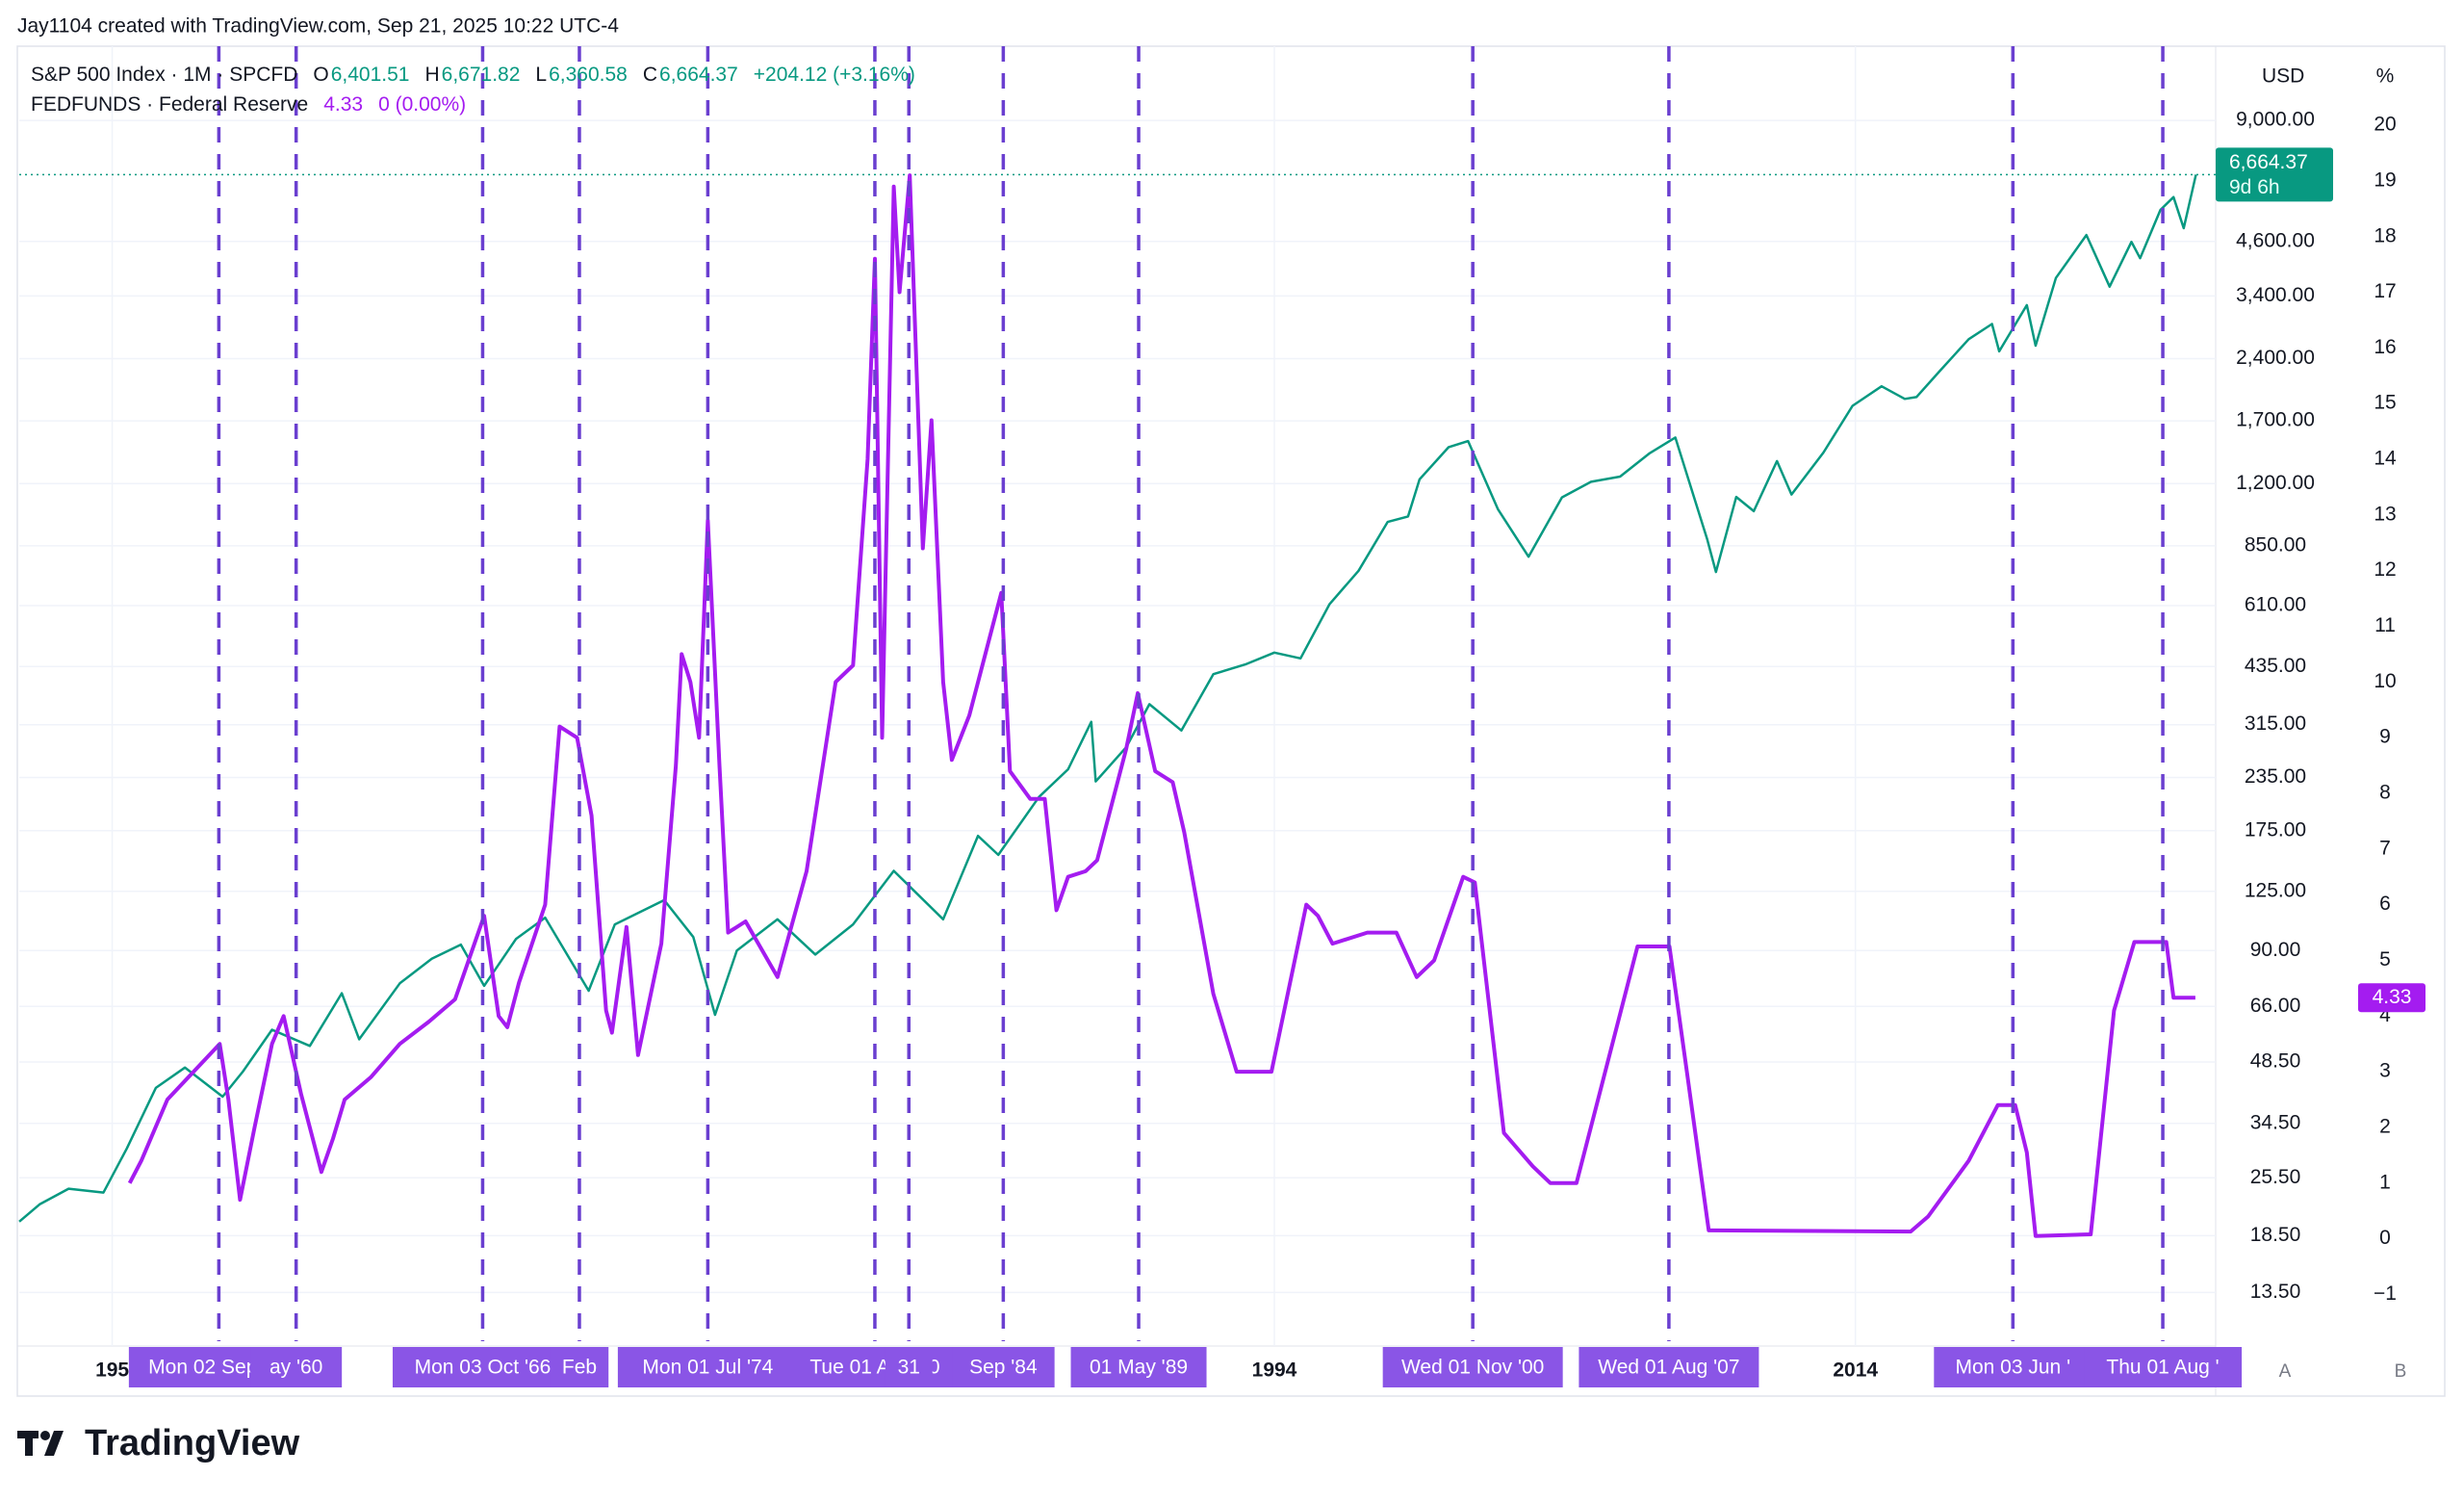 The image size is (2464, 1502). I want to click on x-tick-label: 1994, so click(1274, 1371).